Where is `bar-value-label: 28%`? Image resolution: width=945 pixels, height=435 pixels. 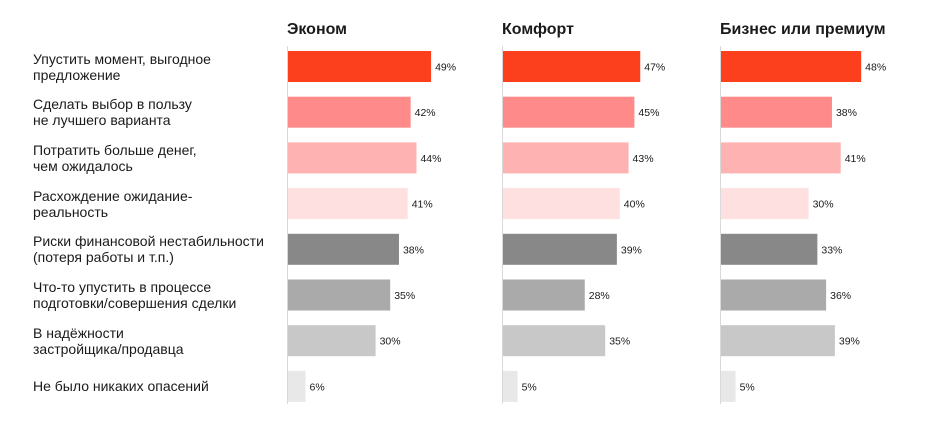
bar-value-label: 28% is located at coordinates (599, 296).